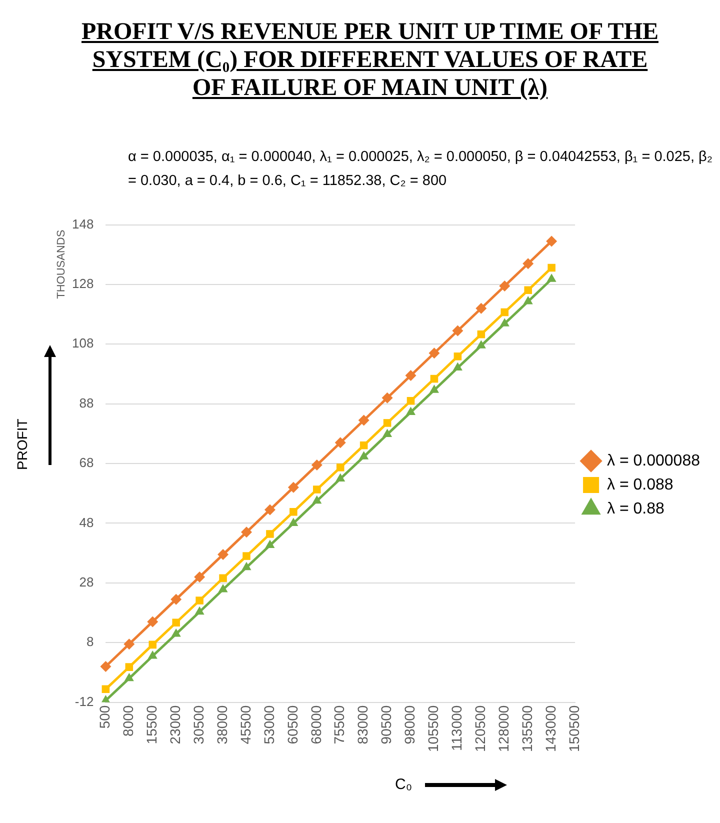 This screenshot has height=823, width=720. I want to click on x-tick-label: 90500, so click(386, 724).